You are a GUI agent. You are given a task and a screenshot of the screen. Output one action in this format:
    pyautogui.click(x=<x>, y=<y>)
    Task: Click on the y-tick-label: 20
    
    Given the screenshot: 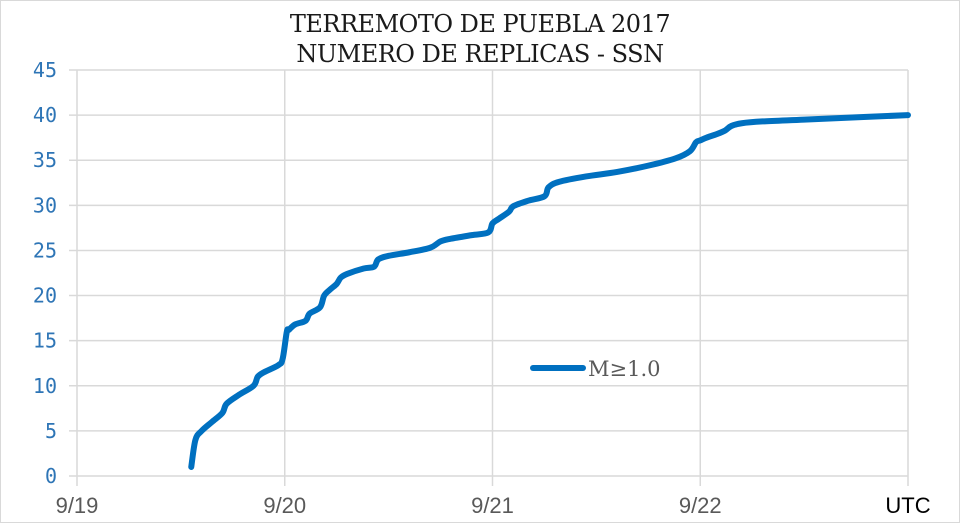 What is the action you would take?
    pyautogui.click(x=45, y=296)
    